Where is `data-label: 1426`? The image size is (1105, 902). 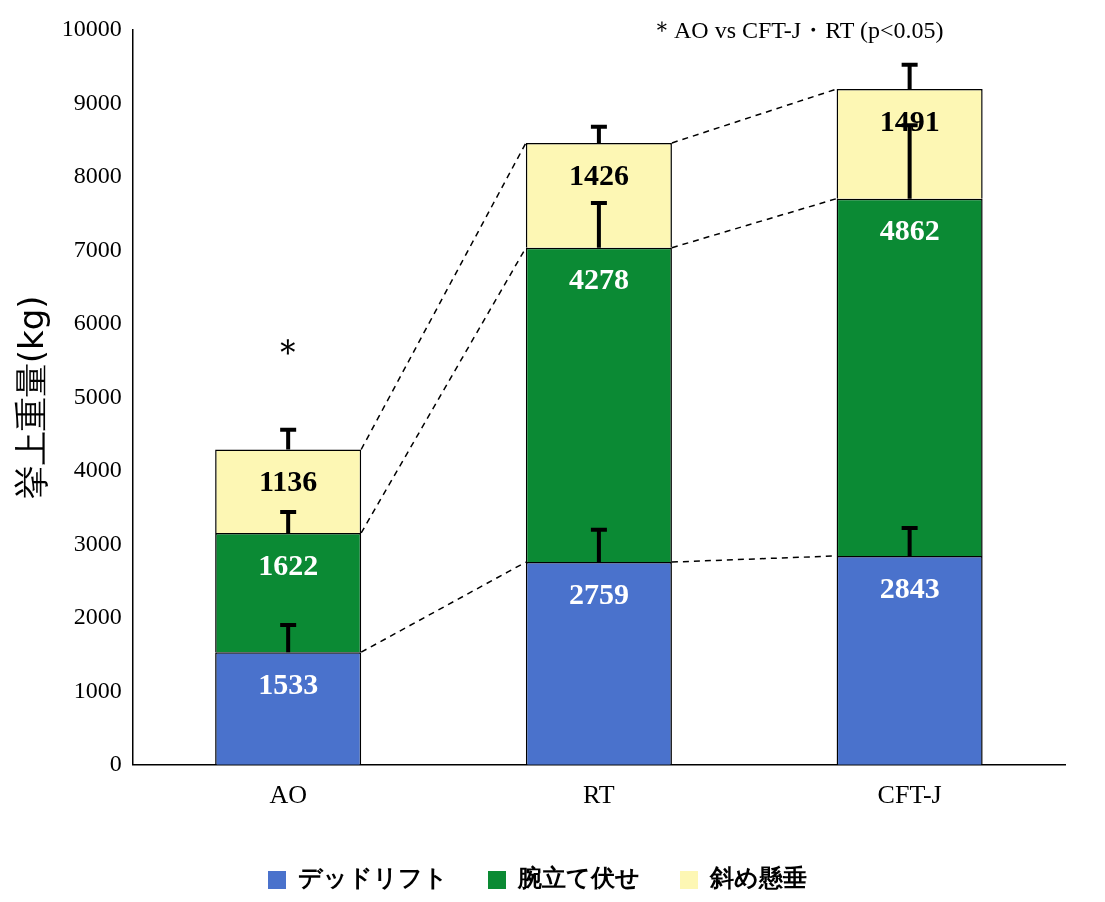
data-label: 1426 is located at coordinates (598, 174).